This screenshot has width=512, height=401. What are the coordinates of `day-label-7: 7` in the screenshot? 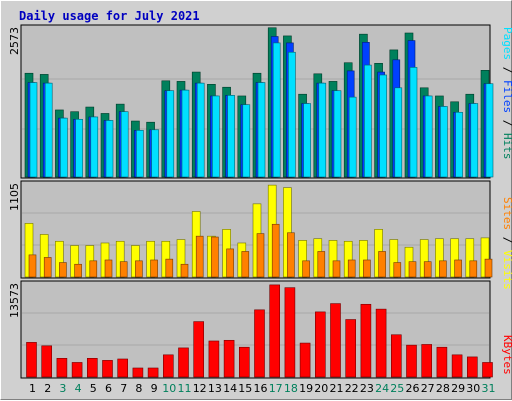 It's located at (123, 388).